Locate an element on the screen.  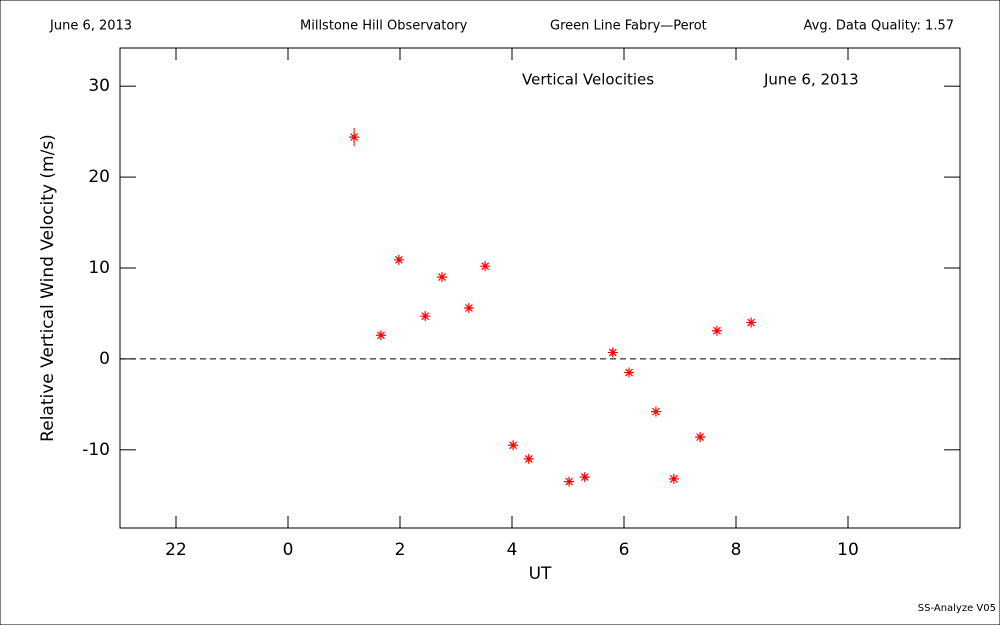
x-tick-label: 2 is located at coordinates (400, 550).